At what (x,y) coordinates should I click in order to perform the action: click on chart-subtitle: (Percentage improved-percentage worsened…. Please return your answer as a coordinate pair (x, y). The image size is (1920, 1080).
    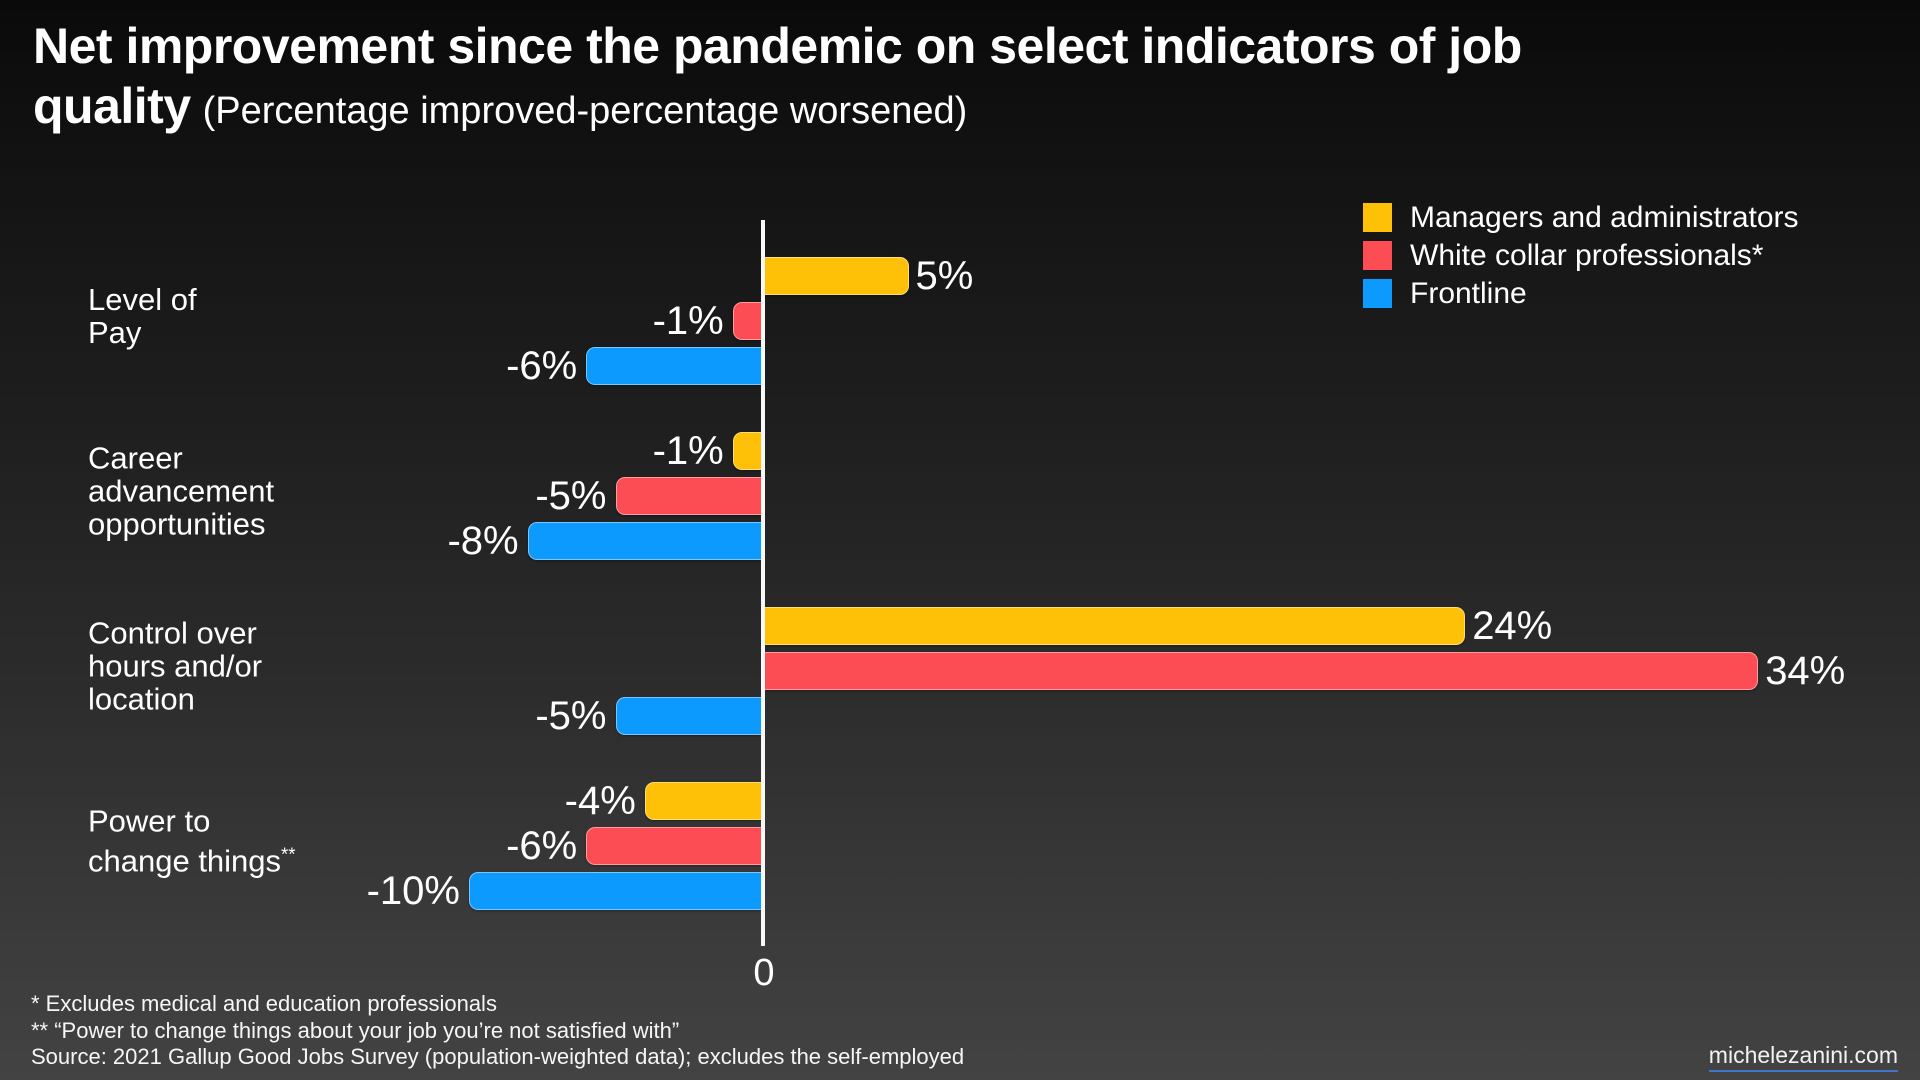
    Looking at the image, I should click on (585, 111).